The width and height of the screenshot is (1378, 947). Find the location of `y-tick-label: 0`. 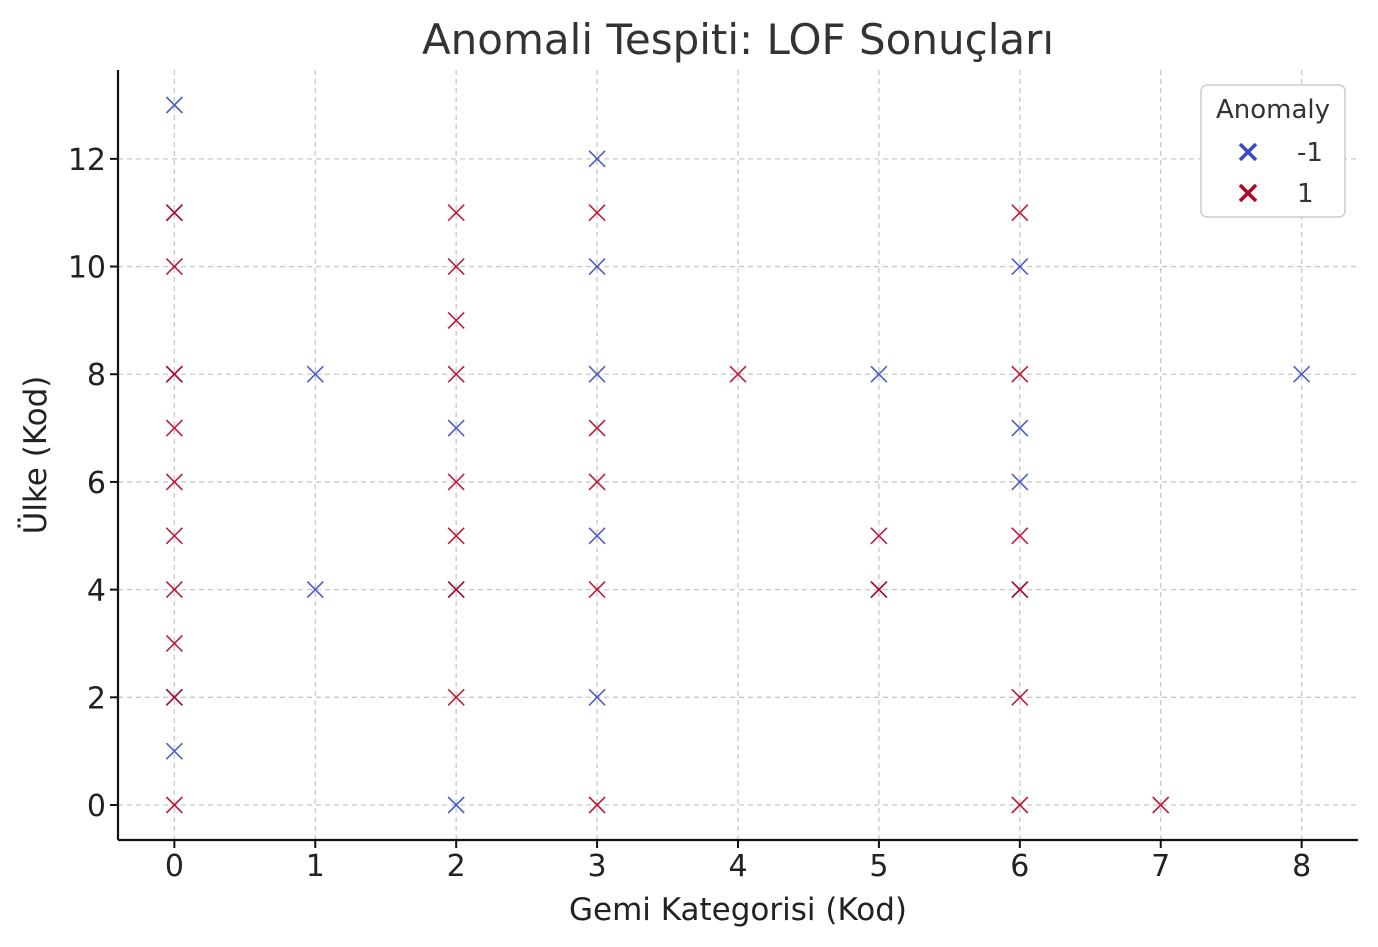

y-tick-label: 0 is located at coordinates (96, 806).